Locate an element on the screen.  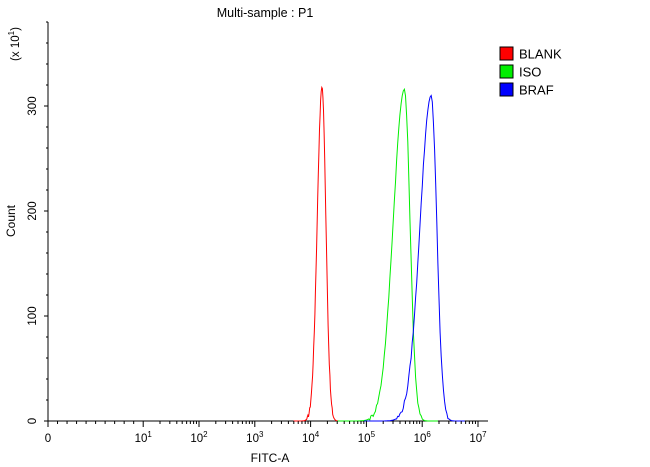
x-tick-label: 0 is located at coordinates (48, 439).